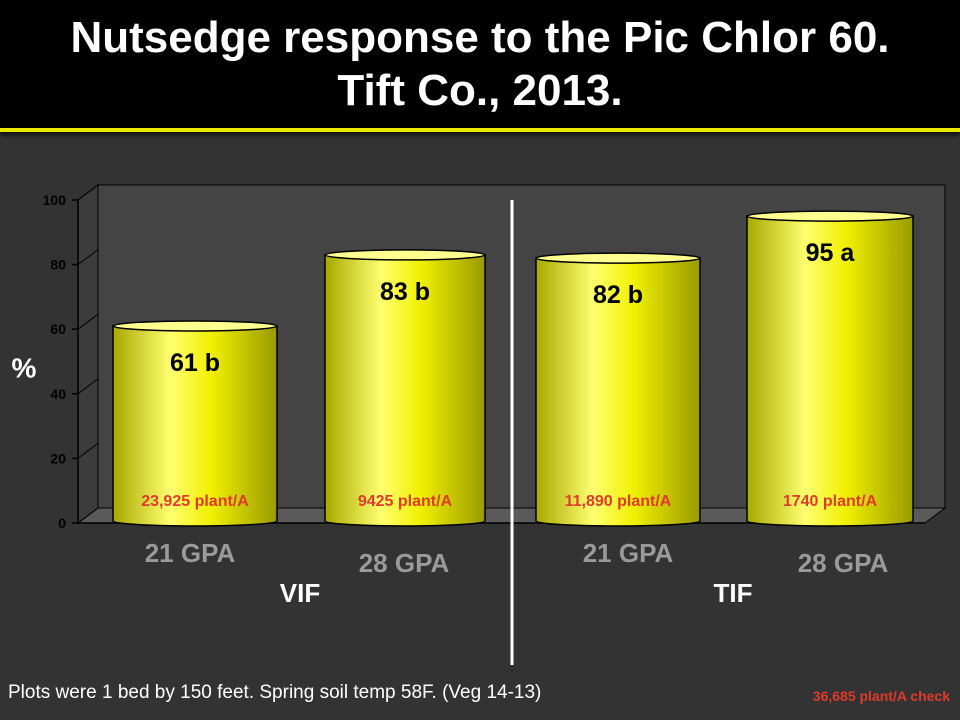 The width and height of the screenshot is (960, 720). Describe the element at coordinates (831, 253) in the screenshot. I see `value-label: 95 a` at that location.